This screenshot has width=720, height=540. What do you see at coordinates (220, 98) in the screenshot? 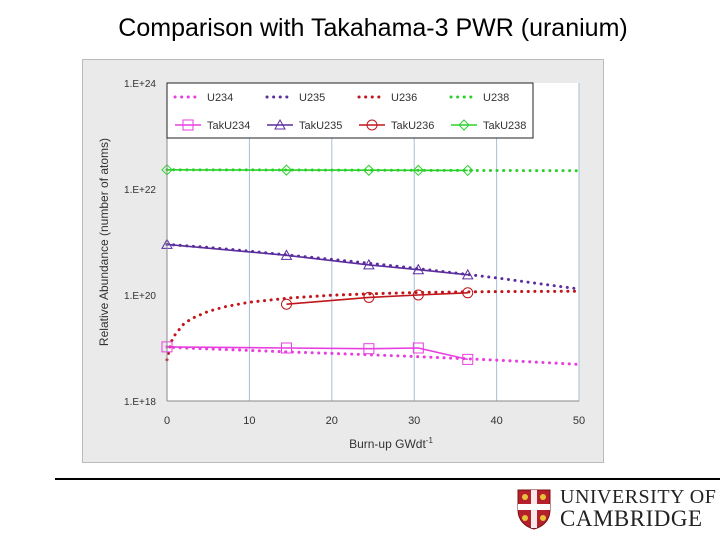
I see `legend-label-u234: U234` at bounding box center [220, 98].